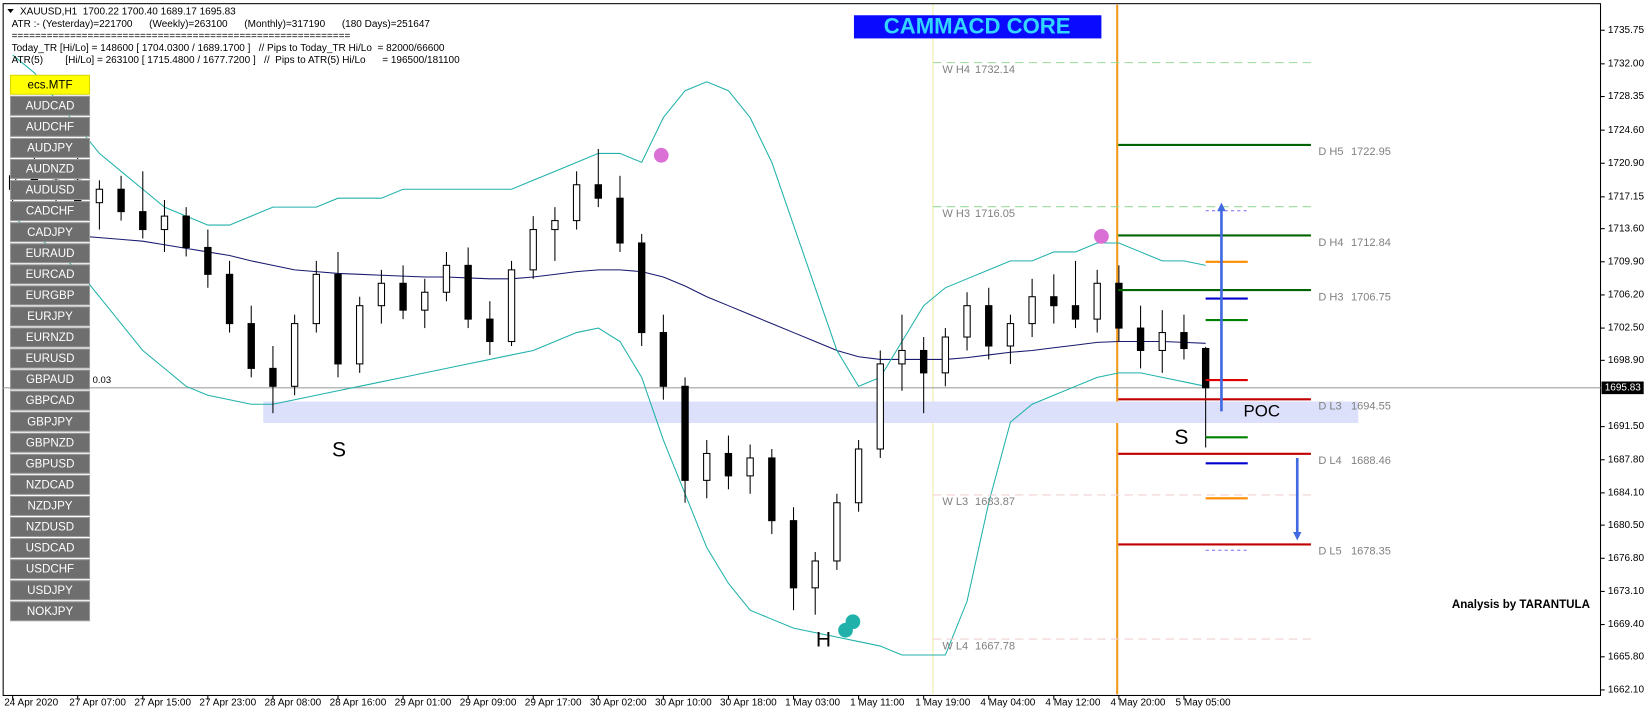 The height and width of the screenshot is (716, 1650). I want to click on button-label: AUDCAD, so click(50, 106).